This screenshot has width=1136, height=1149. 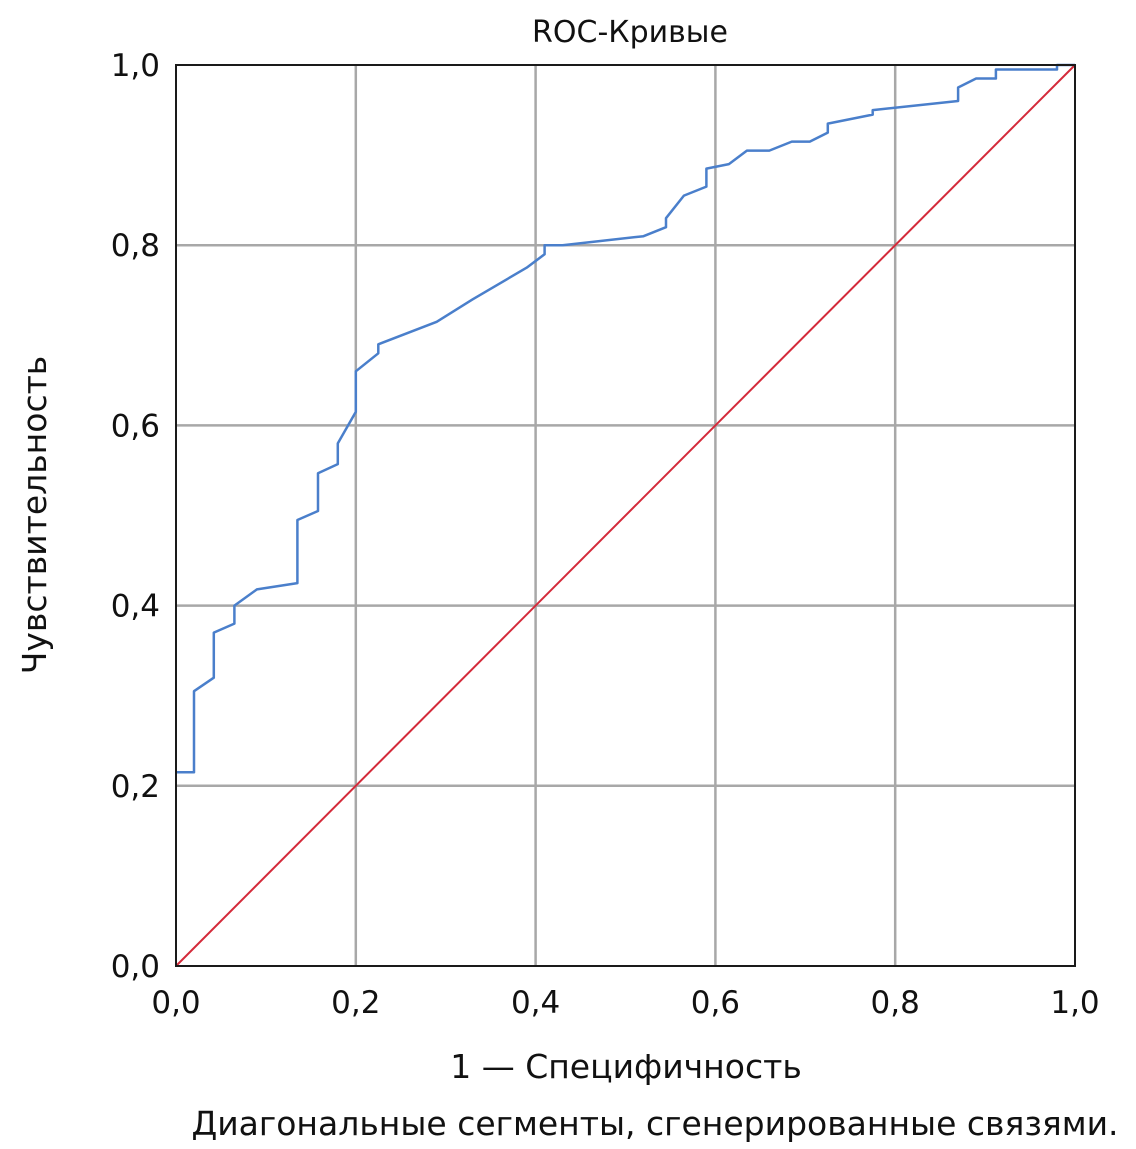 What do you see at coordinates (34, 515) in the screenshot?
I see `y-axis-label: Чувствительность` at bounding box center [34, 515].